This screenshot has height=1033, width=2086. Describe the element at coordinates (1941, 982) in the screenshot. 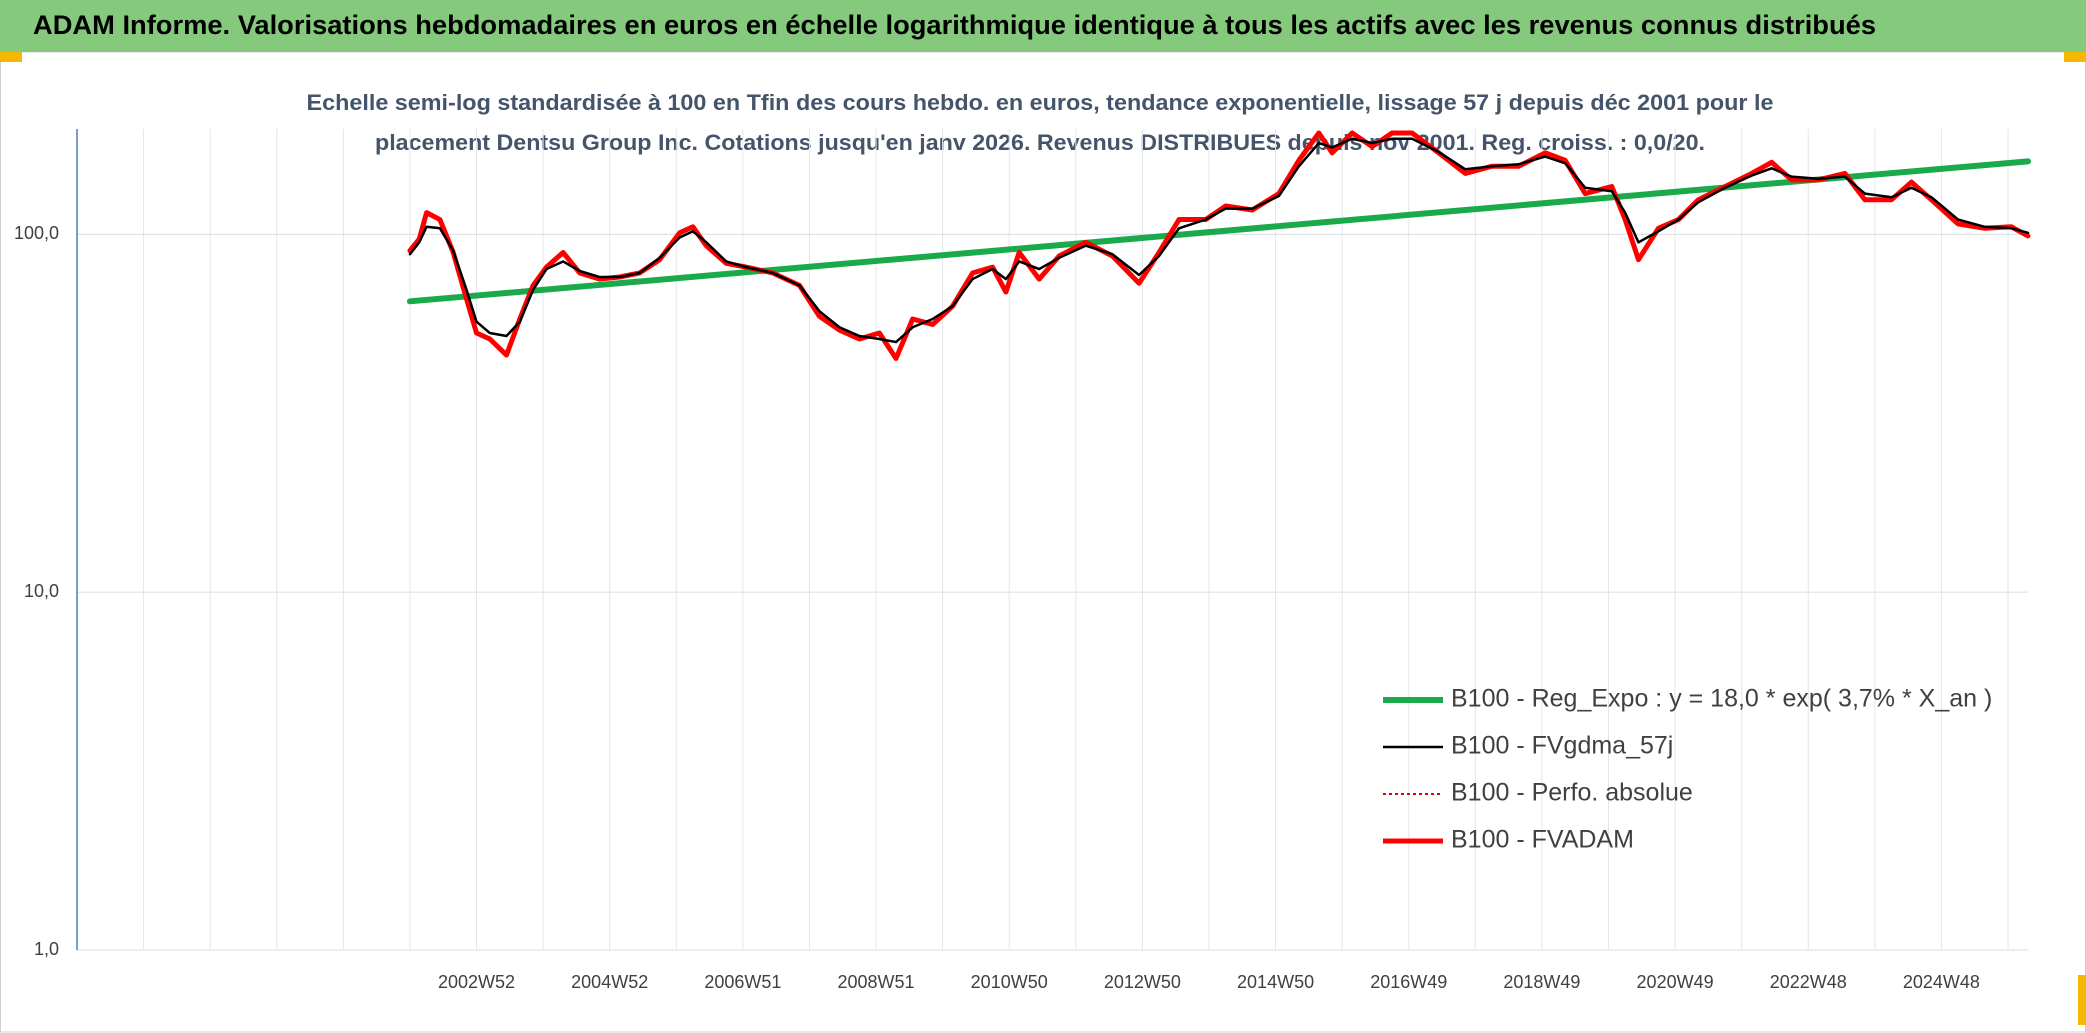

I see `x-tick-label: 2024W48` at that location.